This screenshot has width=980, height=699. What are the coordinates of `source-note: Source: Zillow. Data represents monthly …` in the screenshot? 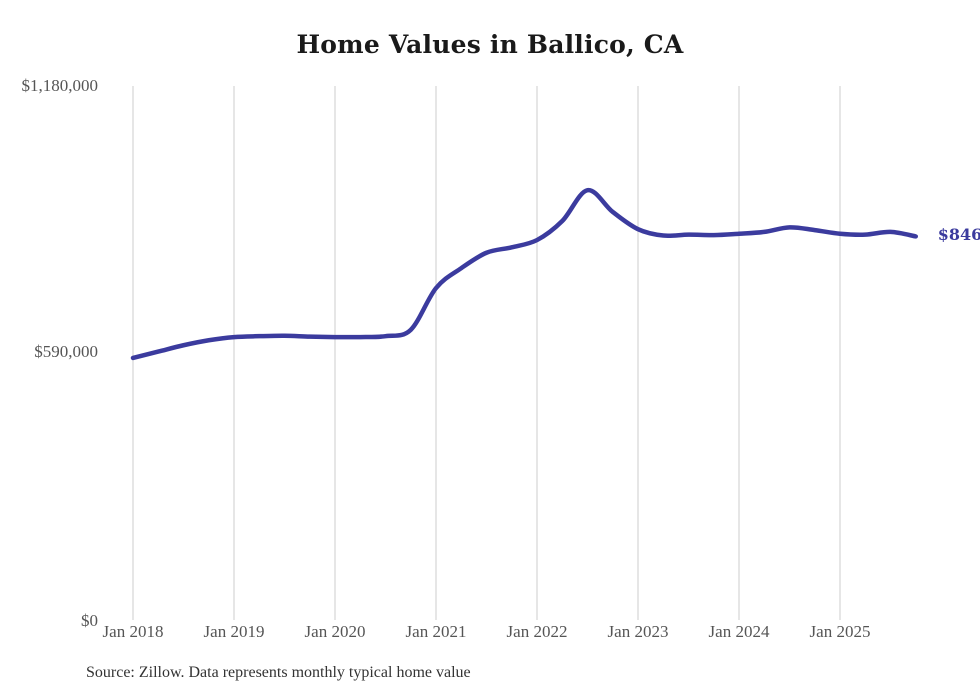 It's located at (278, 672).